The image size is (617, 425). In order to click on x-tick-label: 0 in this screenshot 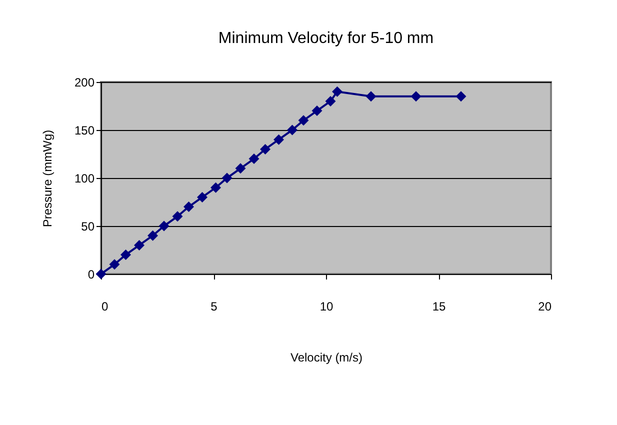, I will do `click(105, 307)`.